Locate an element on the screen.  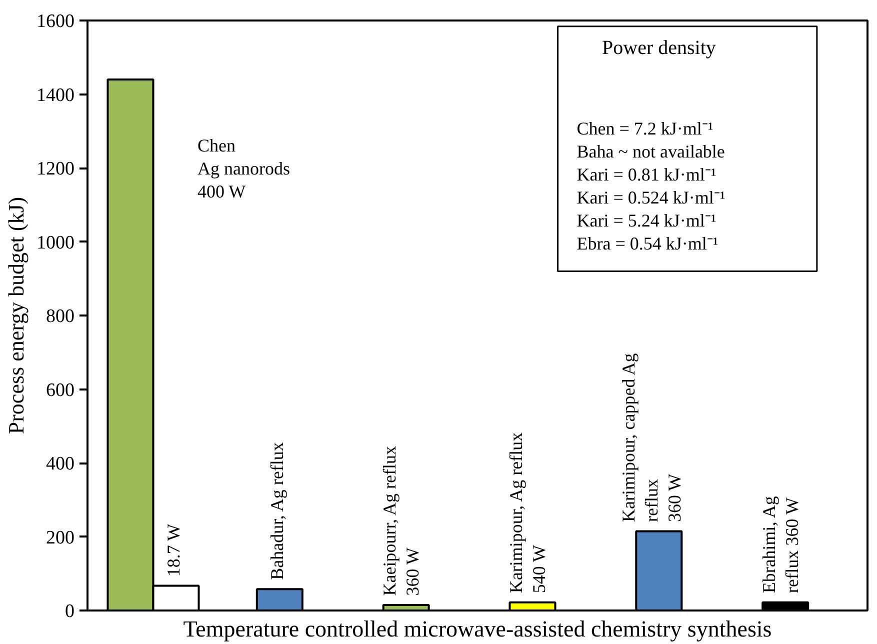
y-tick-label: 600 is located at coordinates (60, 390).